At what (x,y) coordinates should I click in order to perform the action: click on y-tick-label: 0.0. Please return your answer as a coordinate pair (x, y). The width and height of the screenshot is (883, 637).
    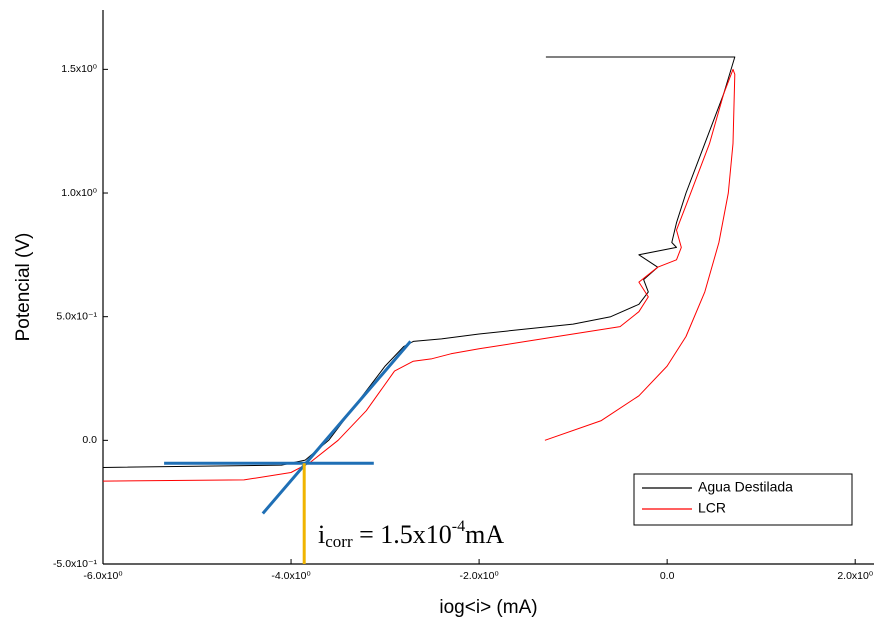
    Looking at the image, I should click on (89, 440).